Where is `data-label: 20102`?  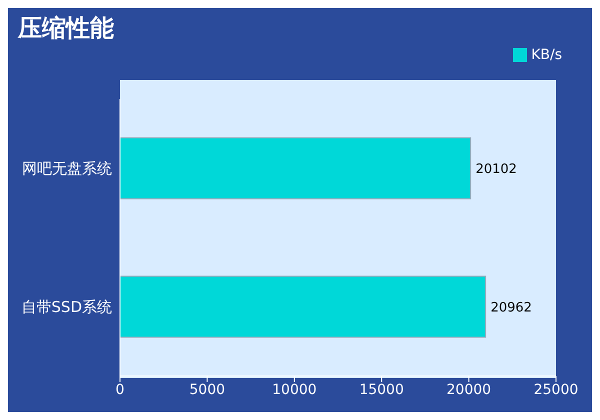
data-label: 20102 is located at coordinates (496, 169).